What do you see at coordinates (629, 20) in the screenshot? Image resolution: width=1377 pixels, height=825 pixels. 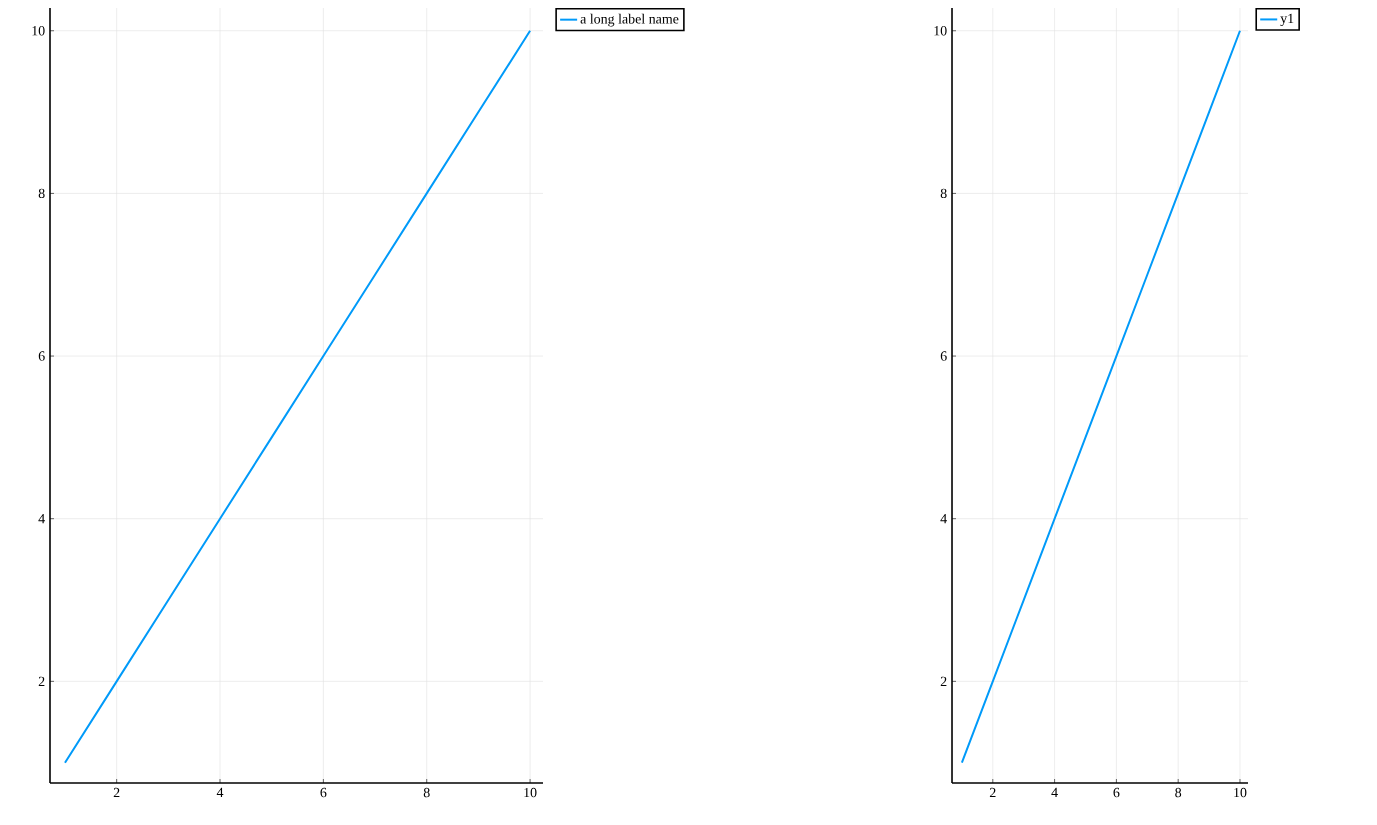 I see `legend-label: a long label name` at bounding box center [629, 20].